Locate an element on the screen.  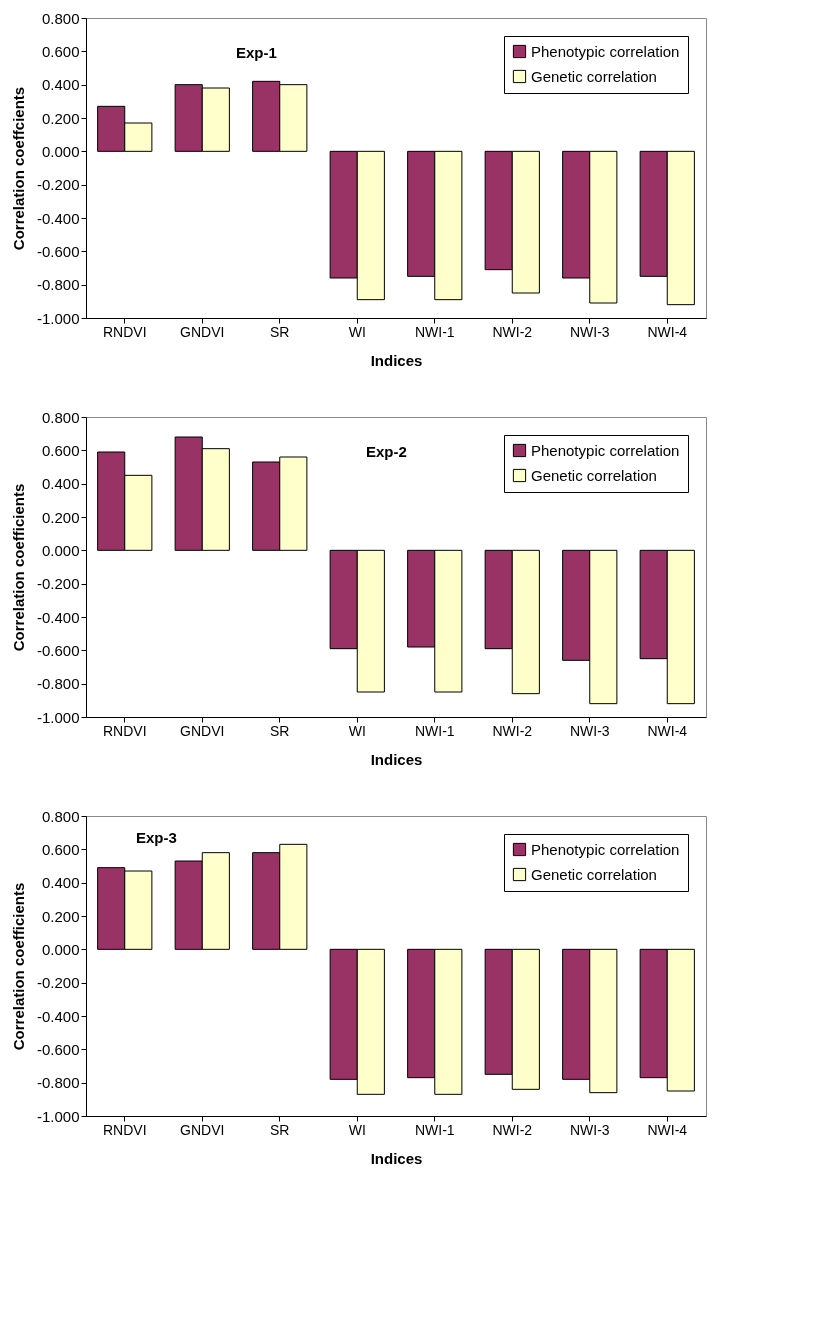
y-axis-title: Correlation coeffcients is located at coordinates (18, 168).